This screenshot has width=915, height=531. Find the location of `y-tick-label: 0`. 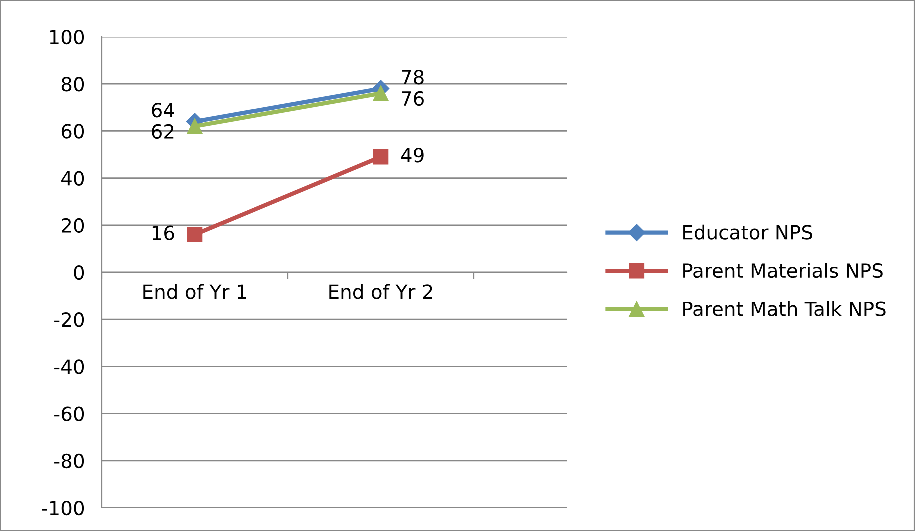

y-tick-label: 0 is located at coordinates (79, 272).